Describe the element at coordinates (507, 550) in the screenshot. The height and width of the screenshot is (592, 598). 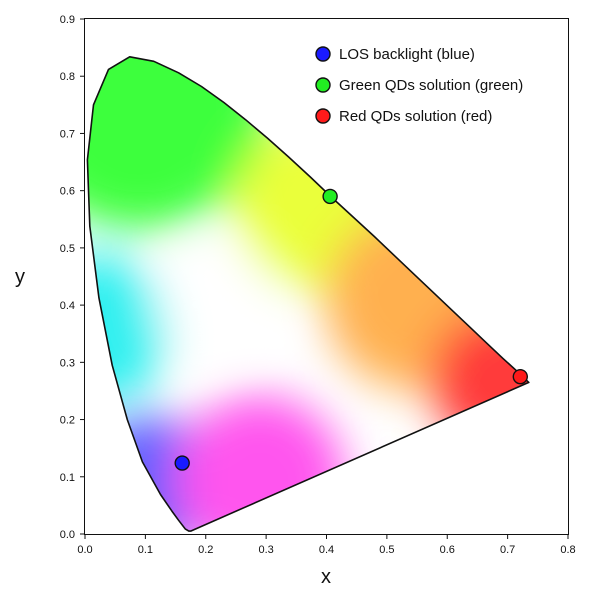
I see `x-tick-label: 0.7` at that location.